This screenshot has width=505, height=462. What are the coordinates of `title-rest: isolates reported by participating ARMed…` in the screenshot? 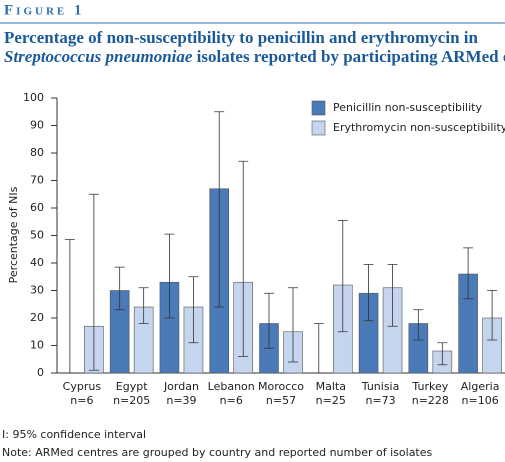 It's located at (351, 56).